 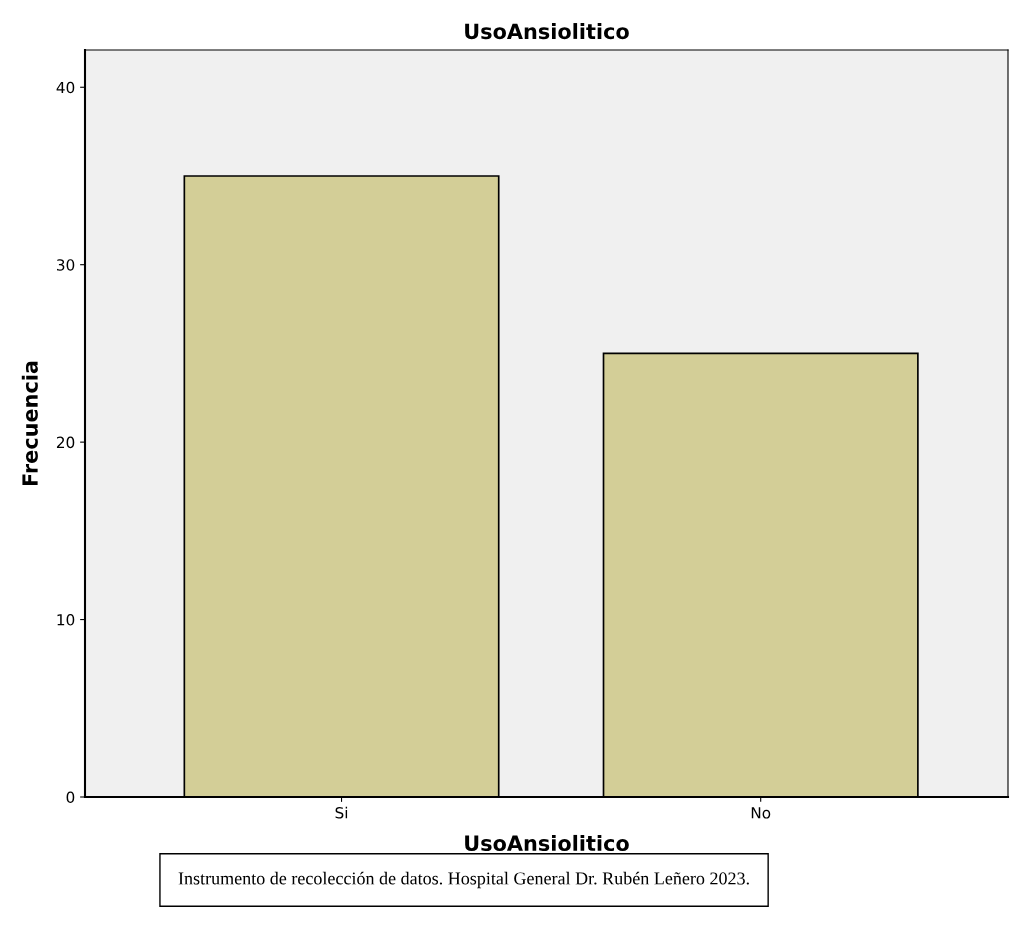 What do you see at coordinates (66, 620) in the screenshot?
I see `y-tick-label: 10` at bounding box center [66, 620].